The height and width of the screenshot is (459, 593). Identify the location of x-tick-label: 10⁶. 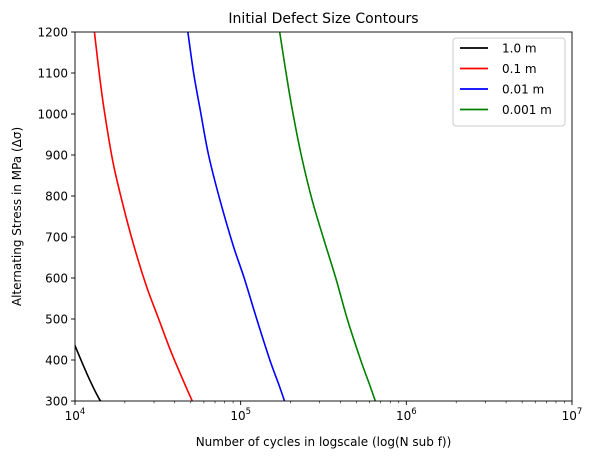
(406, 415).